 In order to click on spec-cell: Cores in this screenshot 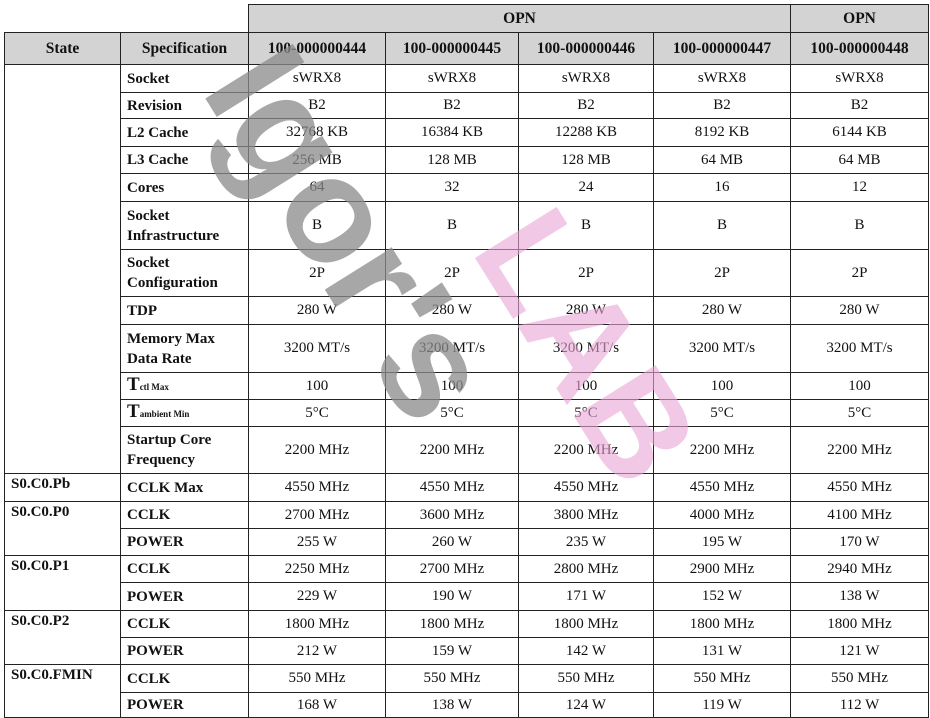, I will do `click(184, 187)`.